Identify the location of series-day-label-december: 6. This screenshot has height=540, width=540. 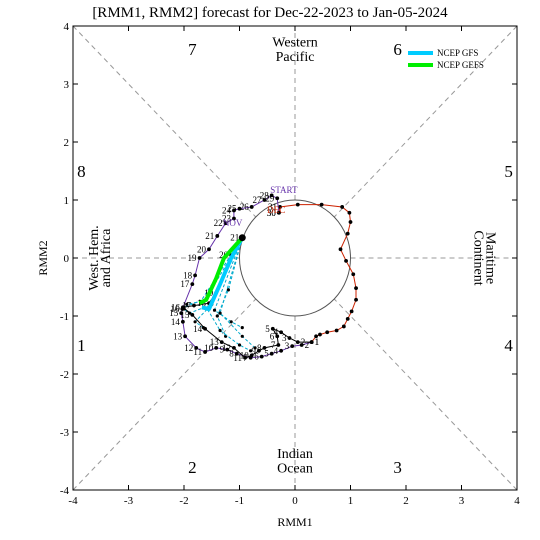
(272, 336).